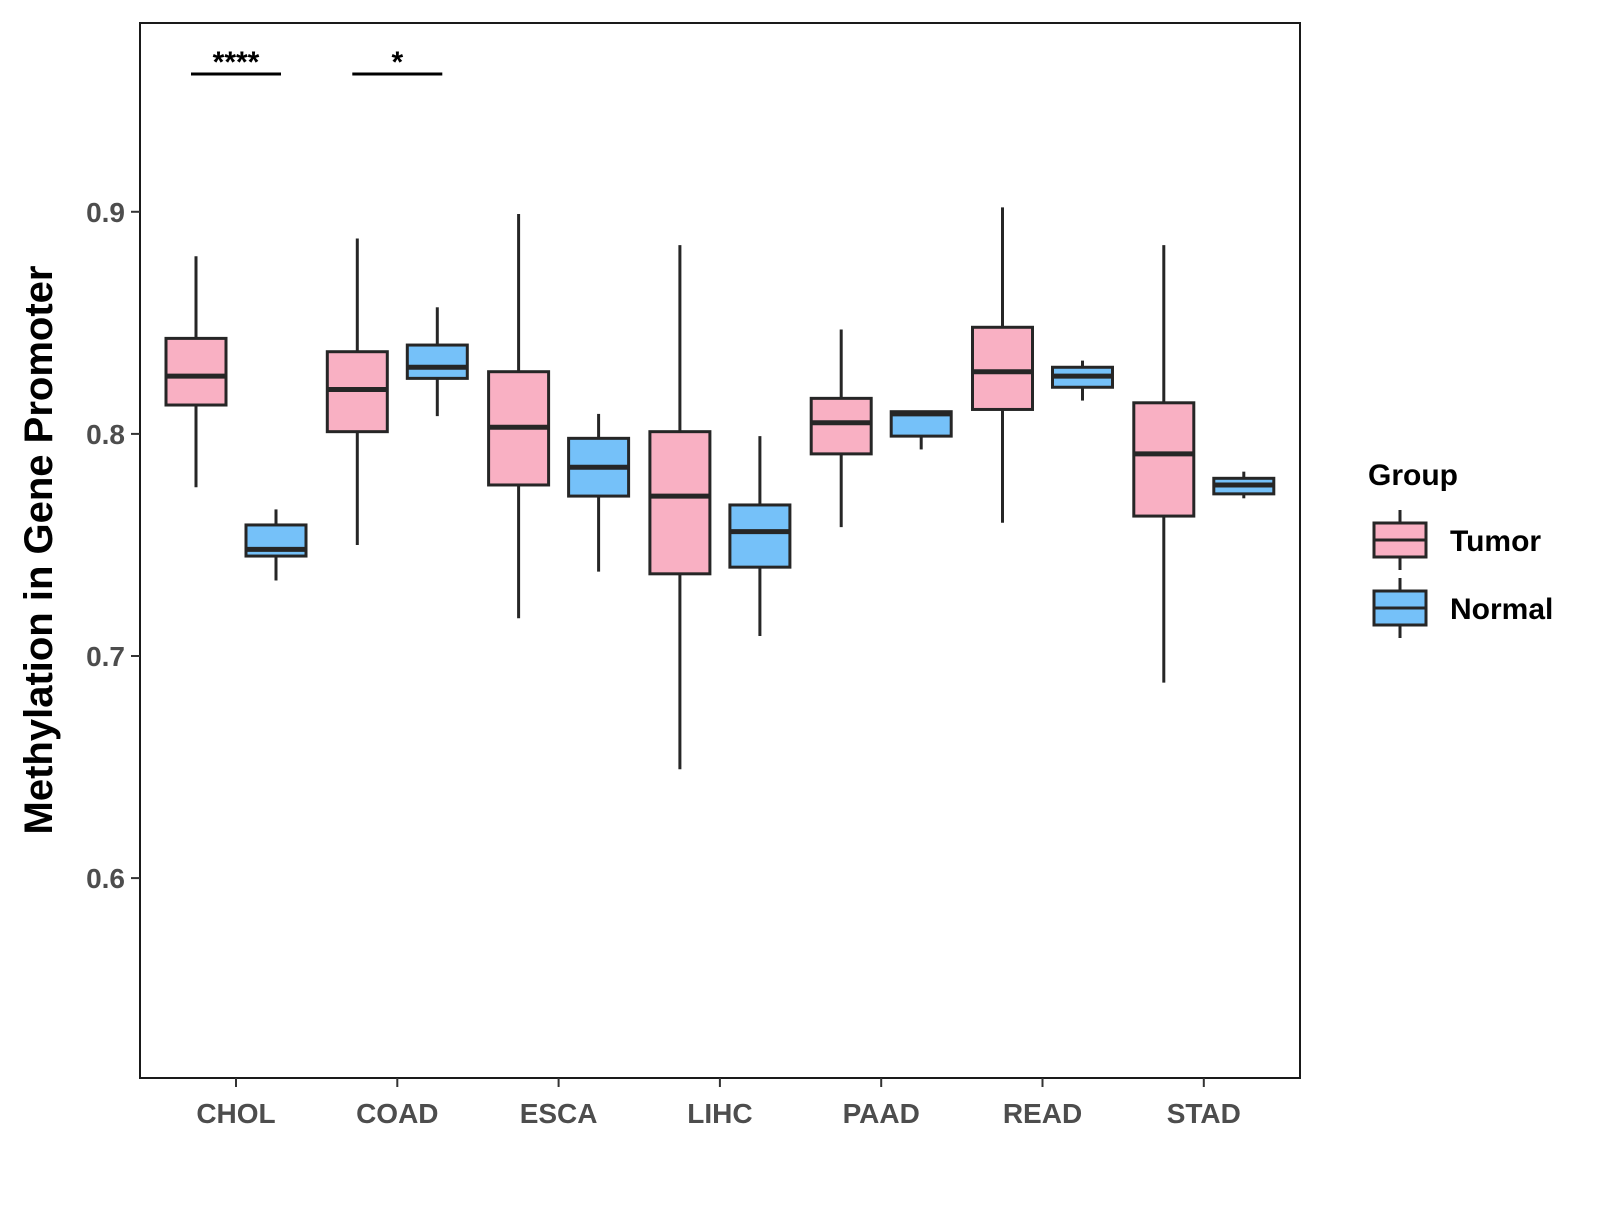 The image size is (1600, 1205). I want to click on box-normal-esca, so click(599, 492).